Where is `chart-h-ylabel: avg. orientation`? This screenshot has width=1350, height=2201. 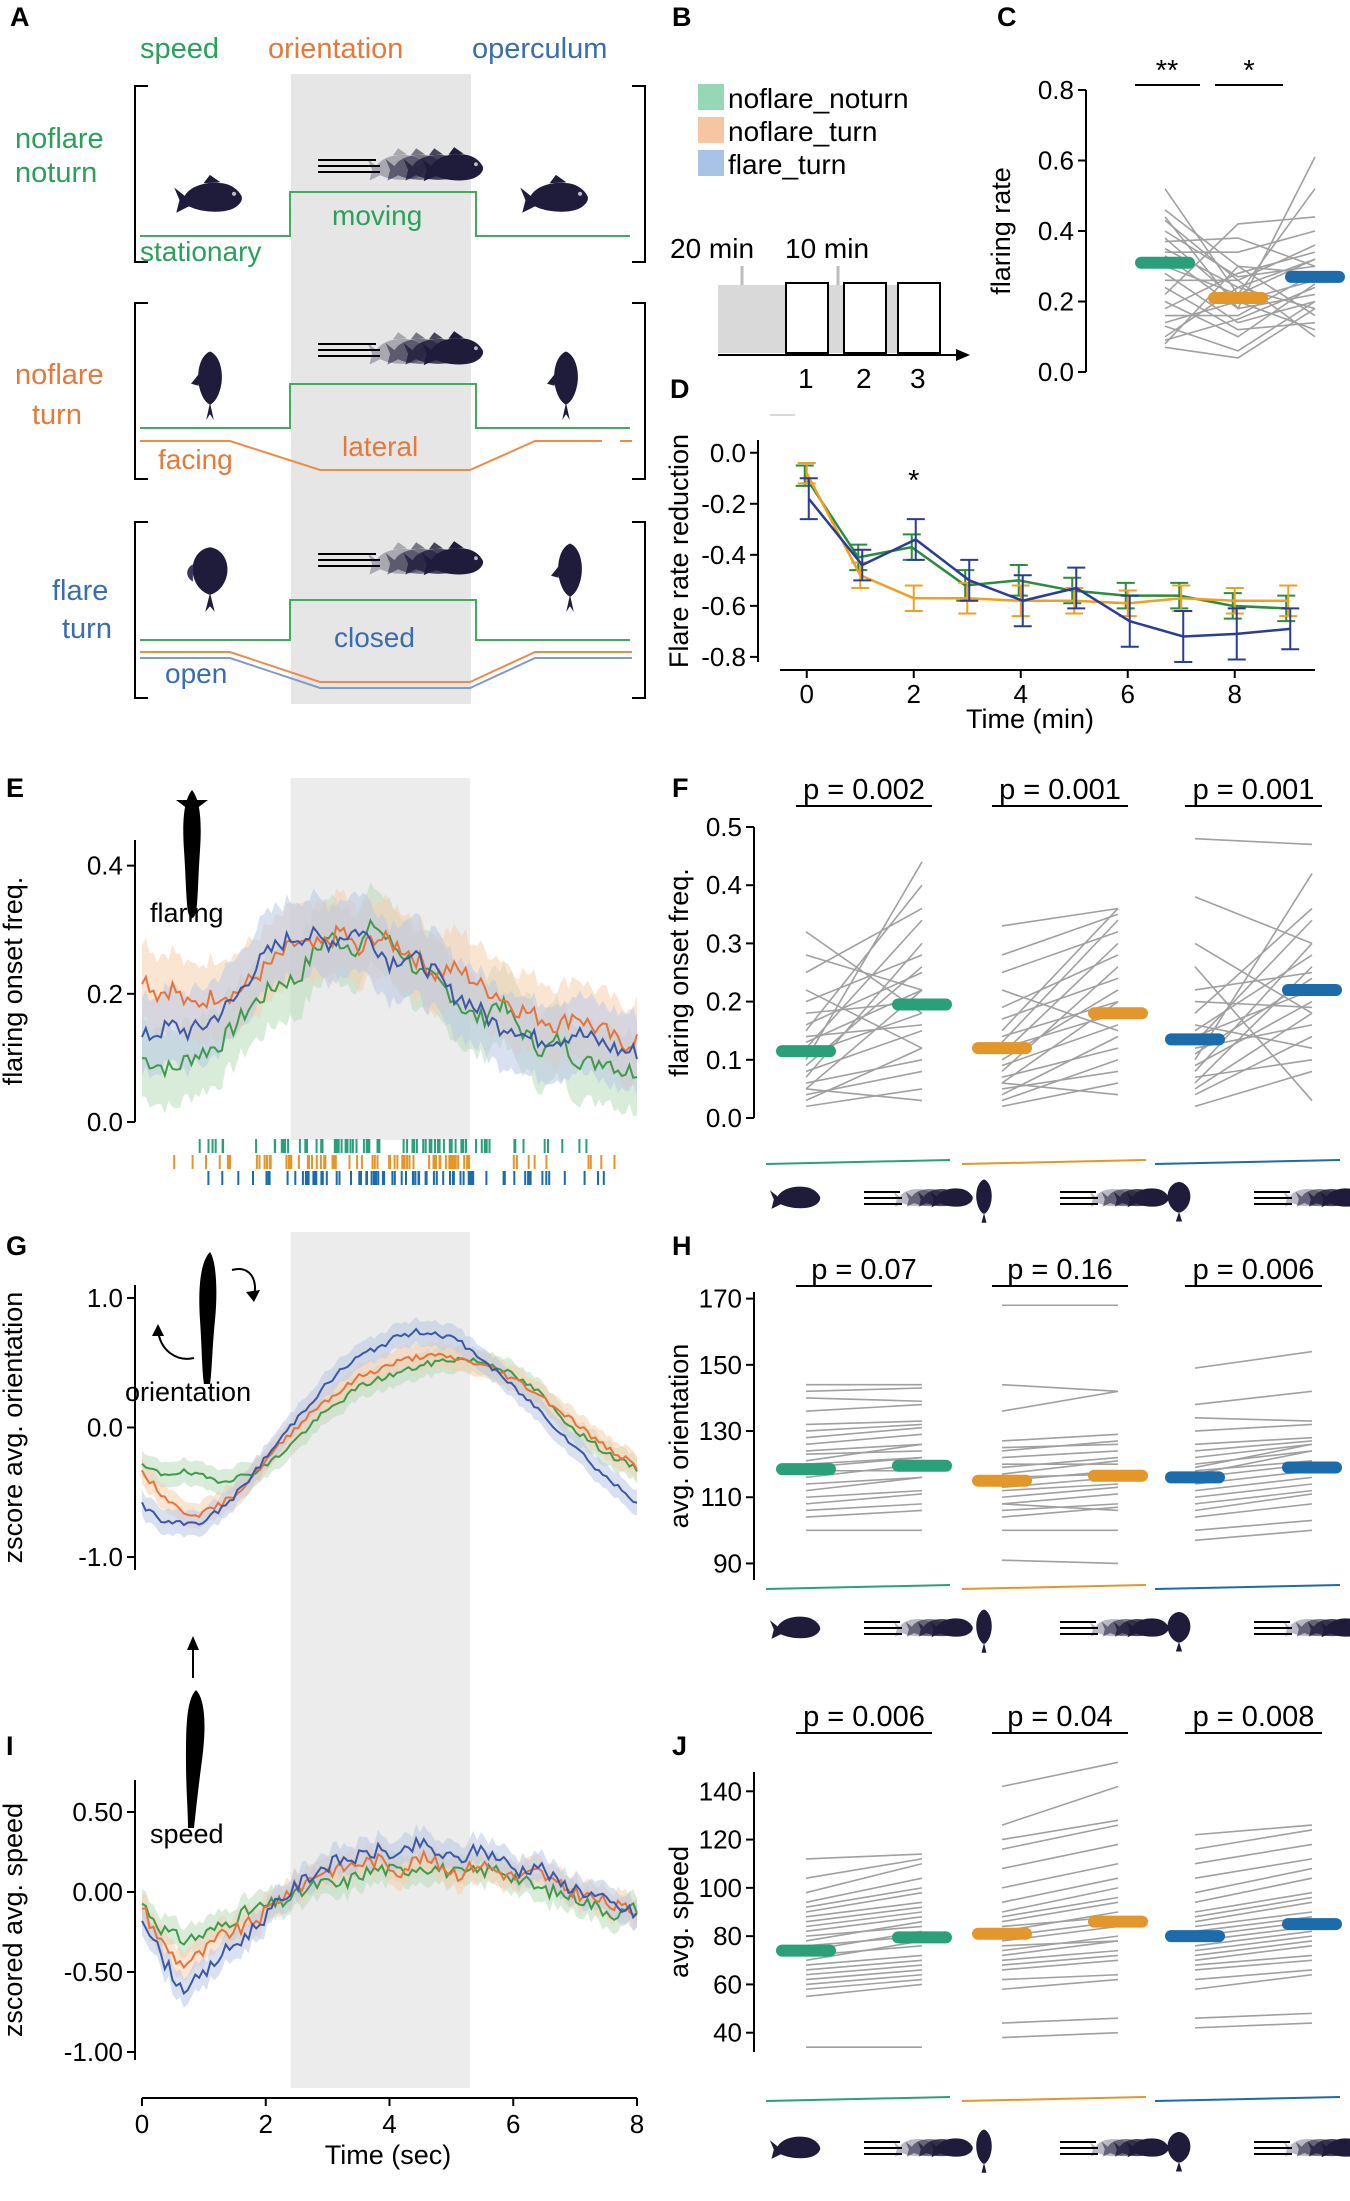 chart-h-ylabel: avg. orientation is located at coordinates (679, 1436).